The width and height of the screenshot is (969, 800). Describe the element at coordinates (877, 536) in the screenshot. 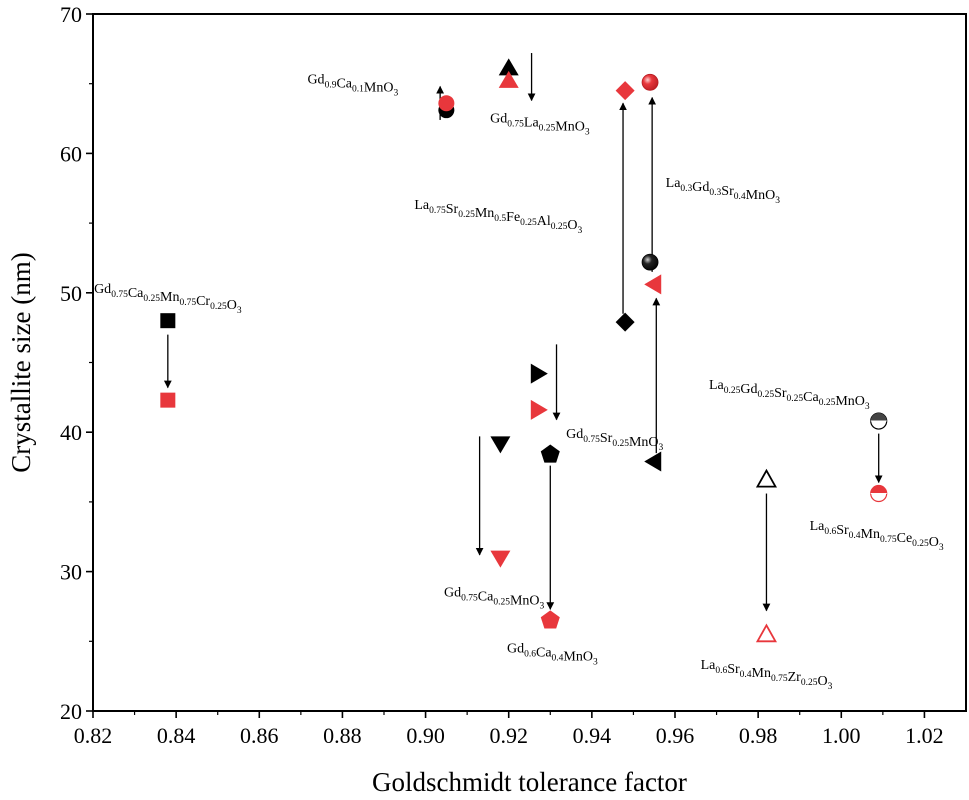

I see `compound-label: La0.6Sr0.4Mn0.75Ce0.25O3` at that location.